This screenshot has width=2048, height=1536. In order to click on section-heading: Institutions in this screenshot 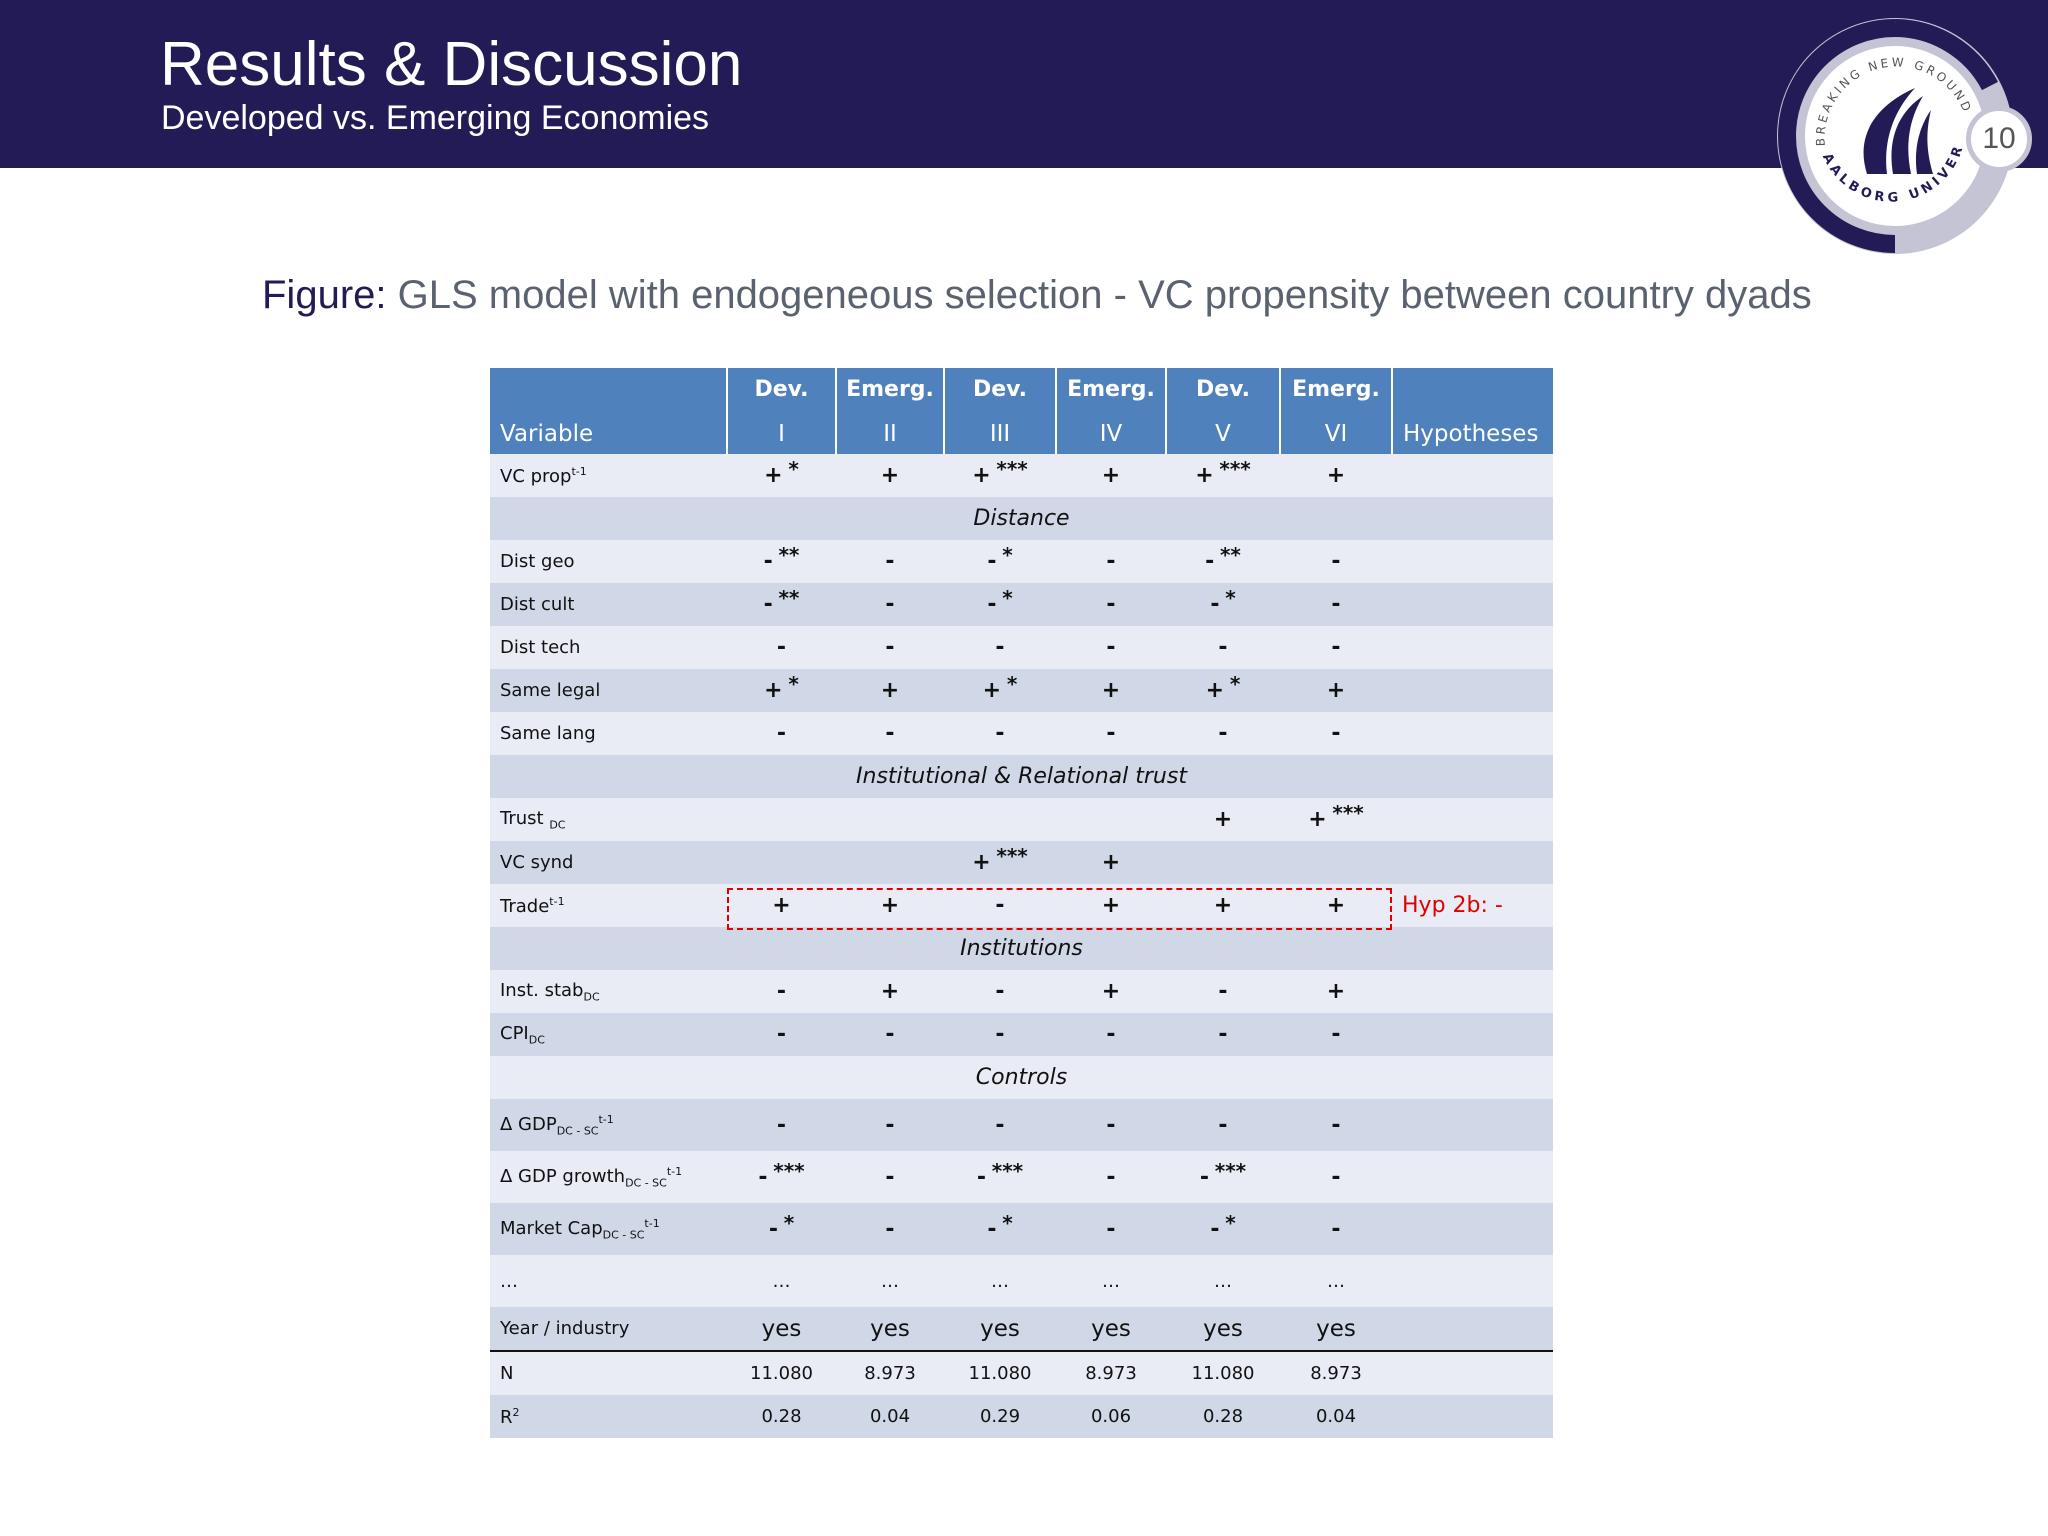, I will do `click(1021, 948)`.